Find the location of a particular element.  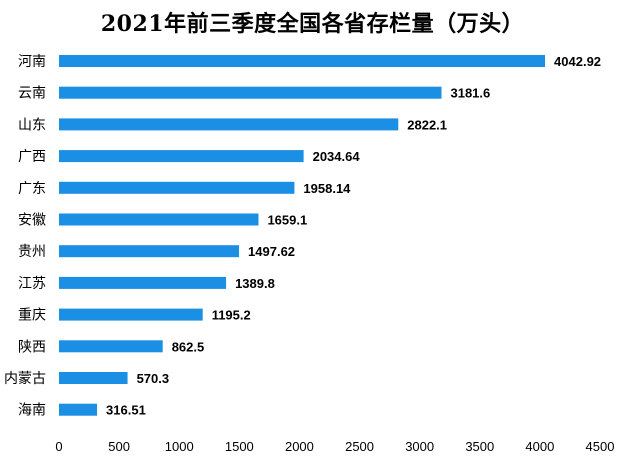

value-label: 3181.6 is located at coordinates (470, 93).